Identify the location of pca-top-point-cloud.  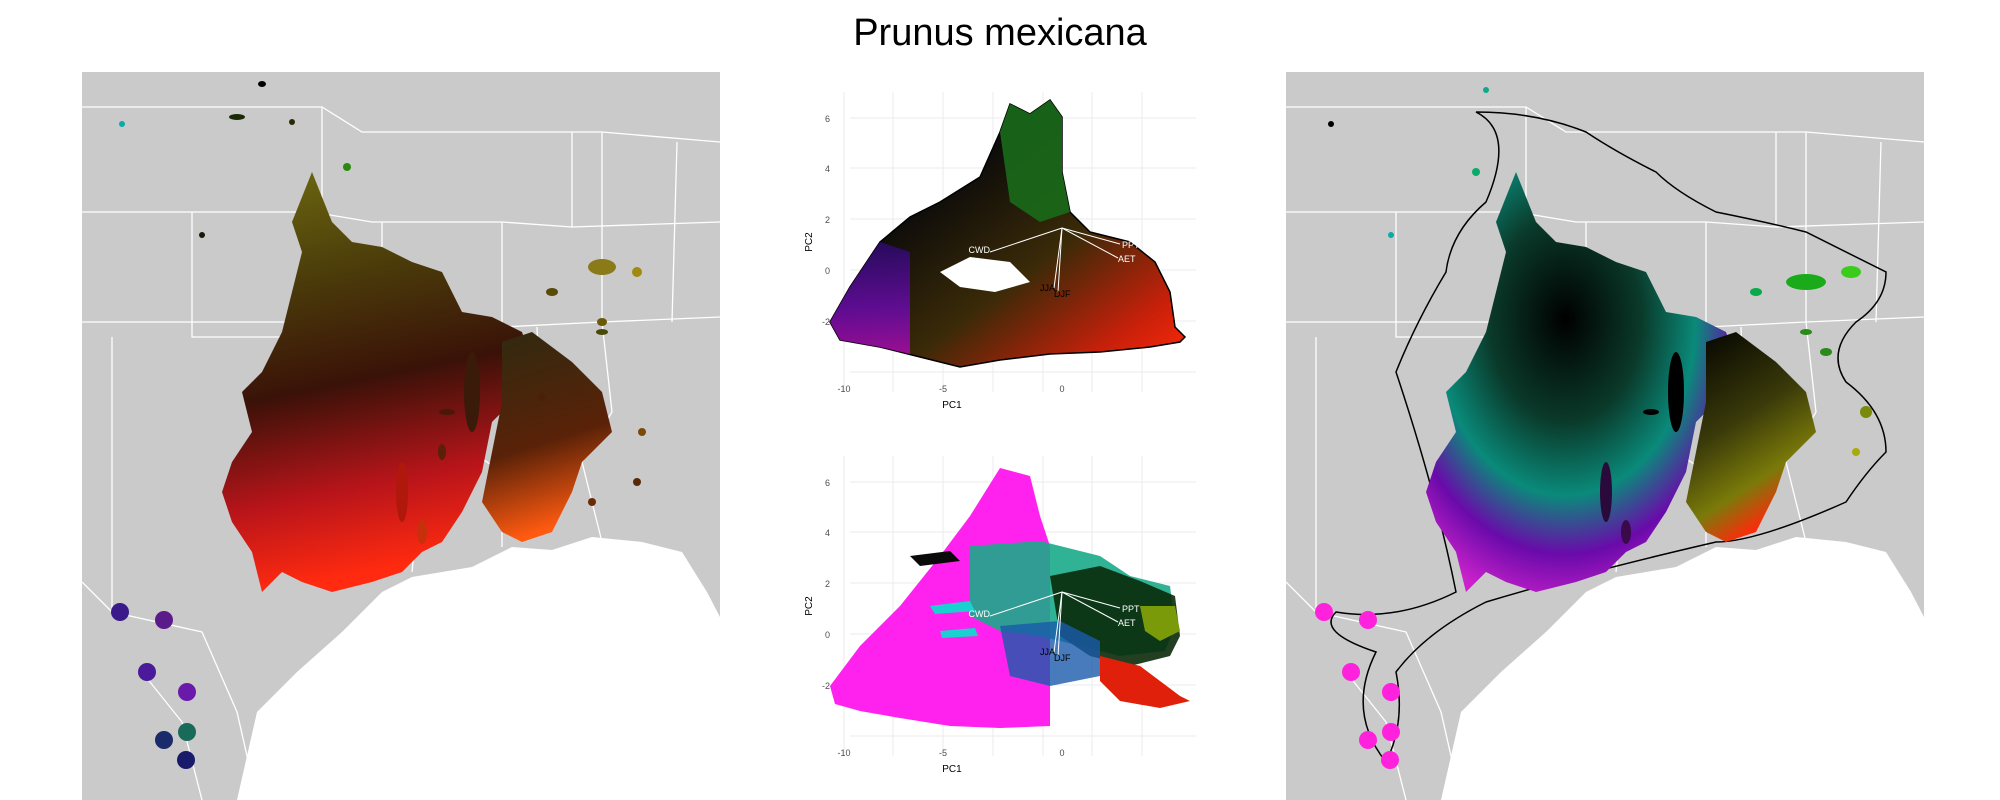
(1008, 233).